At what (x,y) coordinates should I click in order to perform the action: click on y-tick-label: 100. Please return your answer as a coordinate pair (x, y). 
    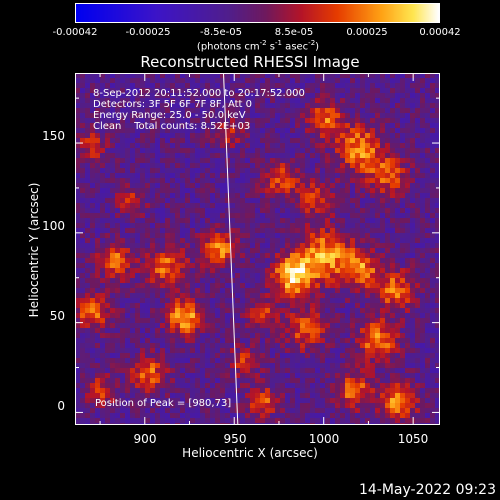
    Looking at the image, I should click on (53, 226).